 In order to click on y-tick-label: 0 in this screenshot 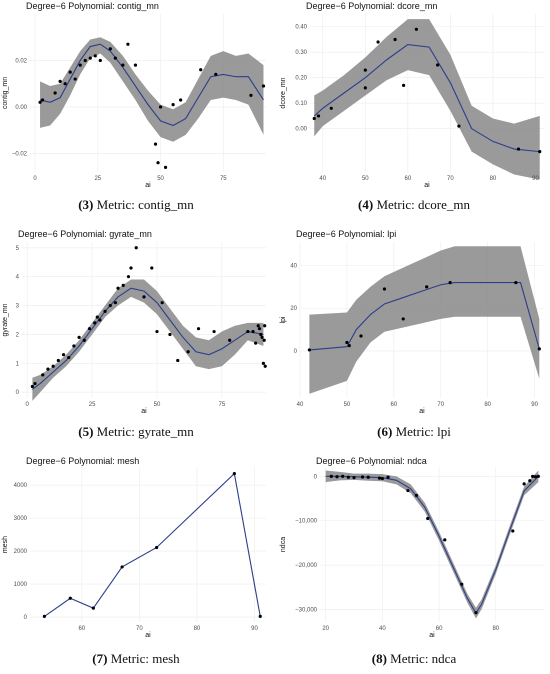, I will do `click(296, 352)`.